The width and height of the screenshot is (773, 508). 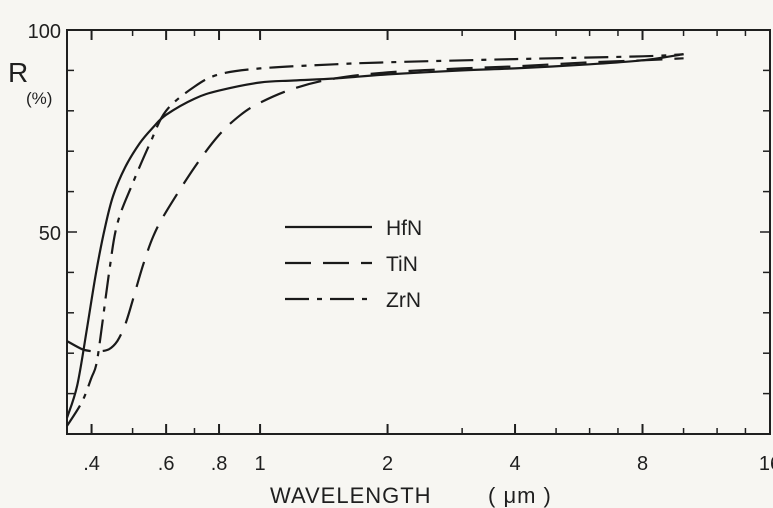 I want to click on x-tick-label: 16, so click(x=766, y=464).